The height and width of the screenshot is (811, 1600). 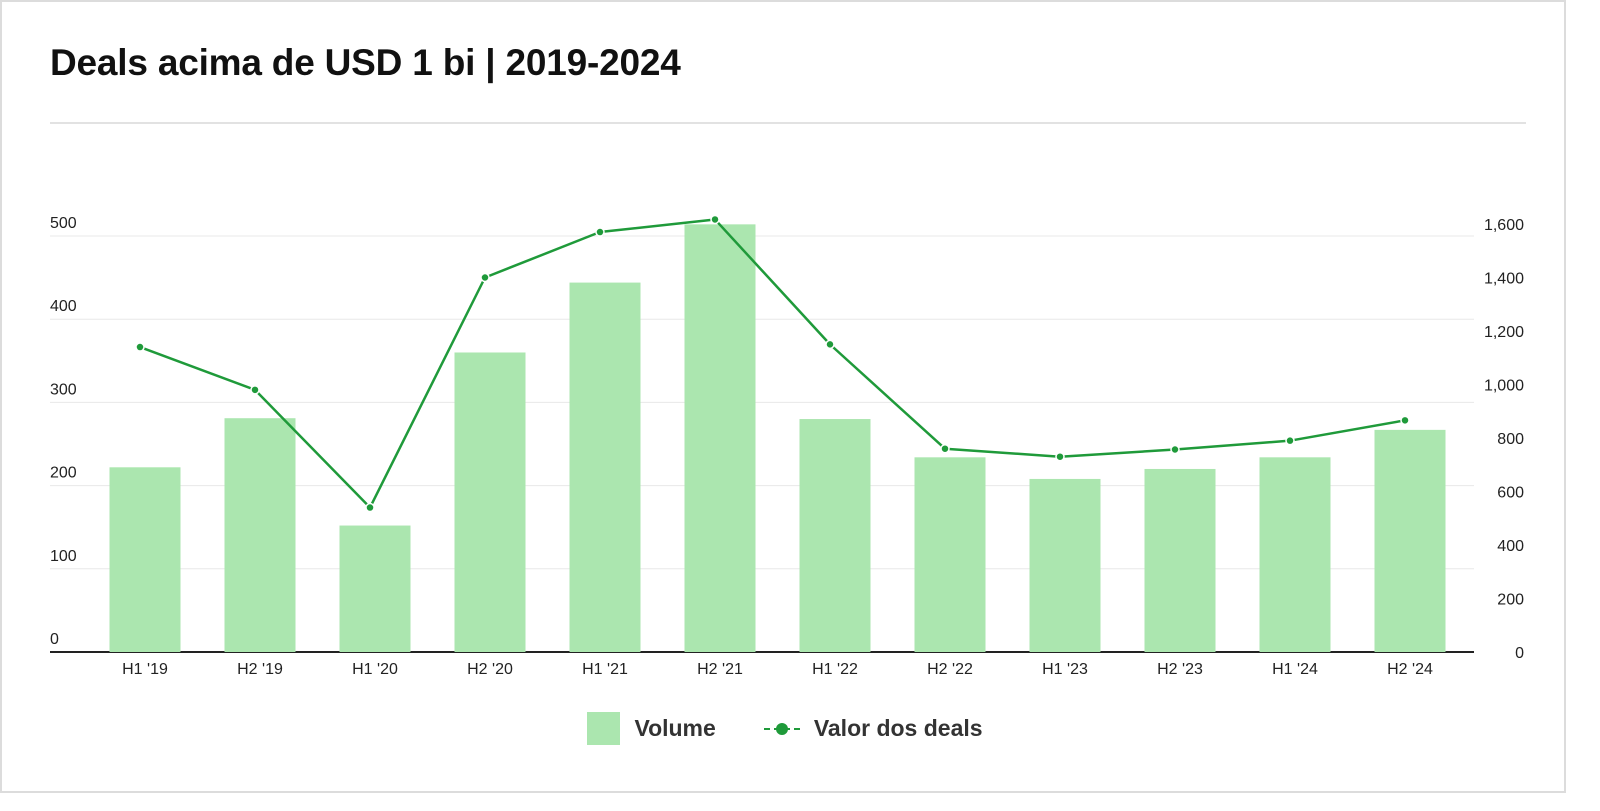 I want to click on right-tick-label: 0, so click(x=1519, y=653).